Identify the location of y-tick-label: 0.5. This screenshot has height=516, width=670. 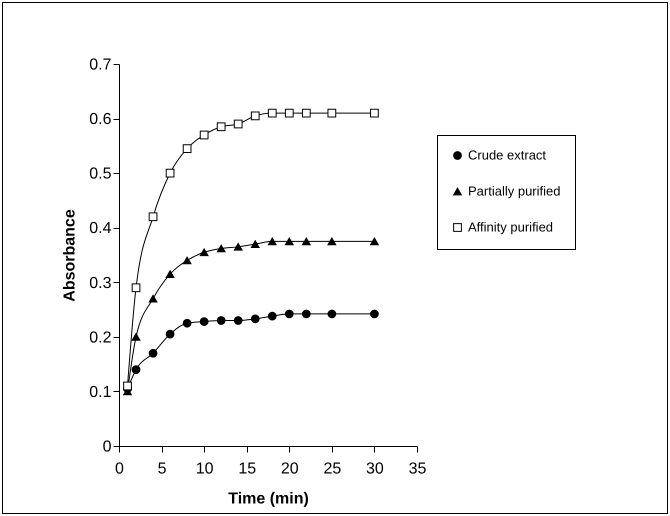
(100, 174).